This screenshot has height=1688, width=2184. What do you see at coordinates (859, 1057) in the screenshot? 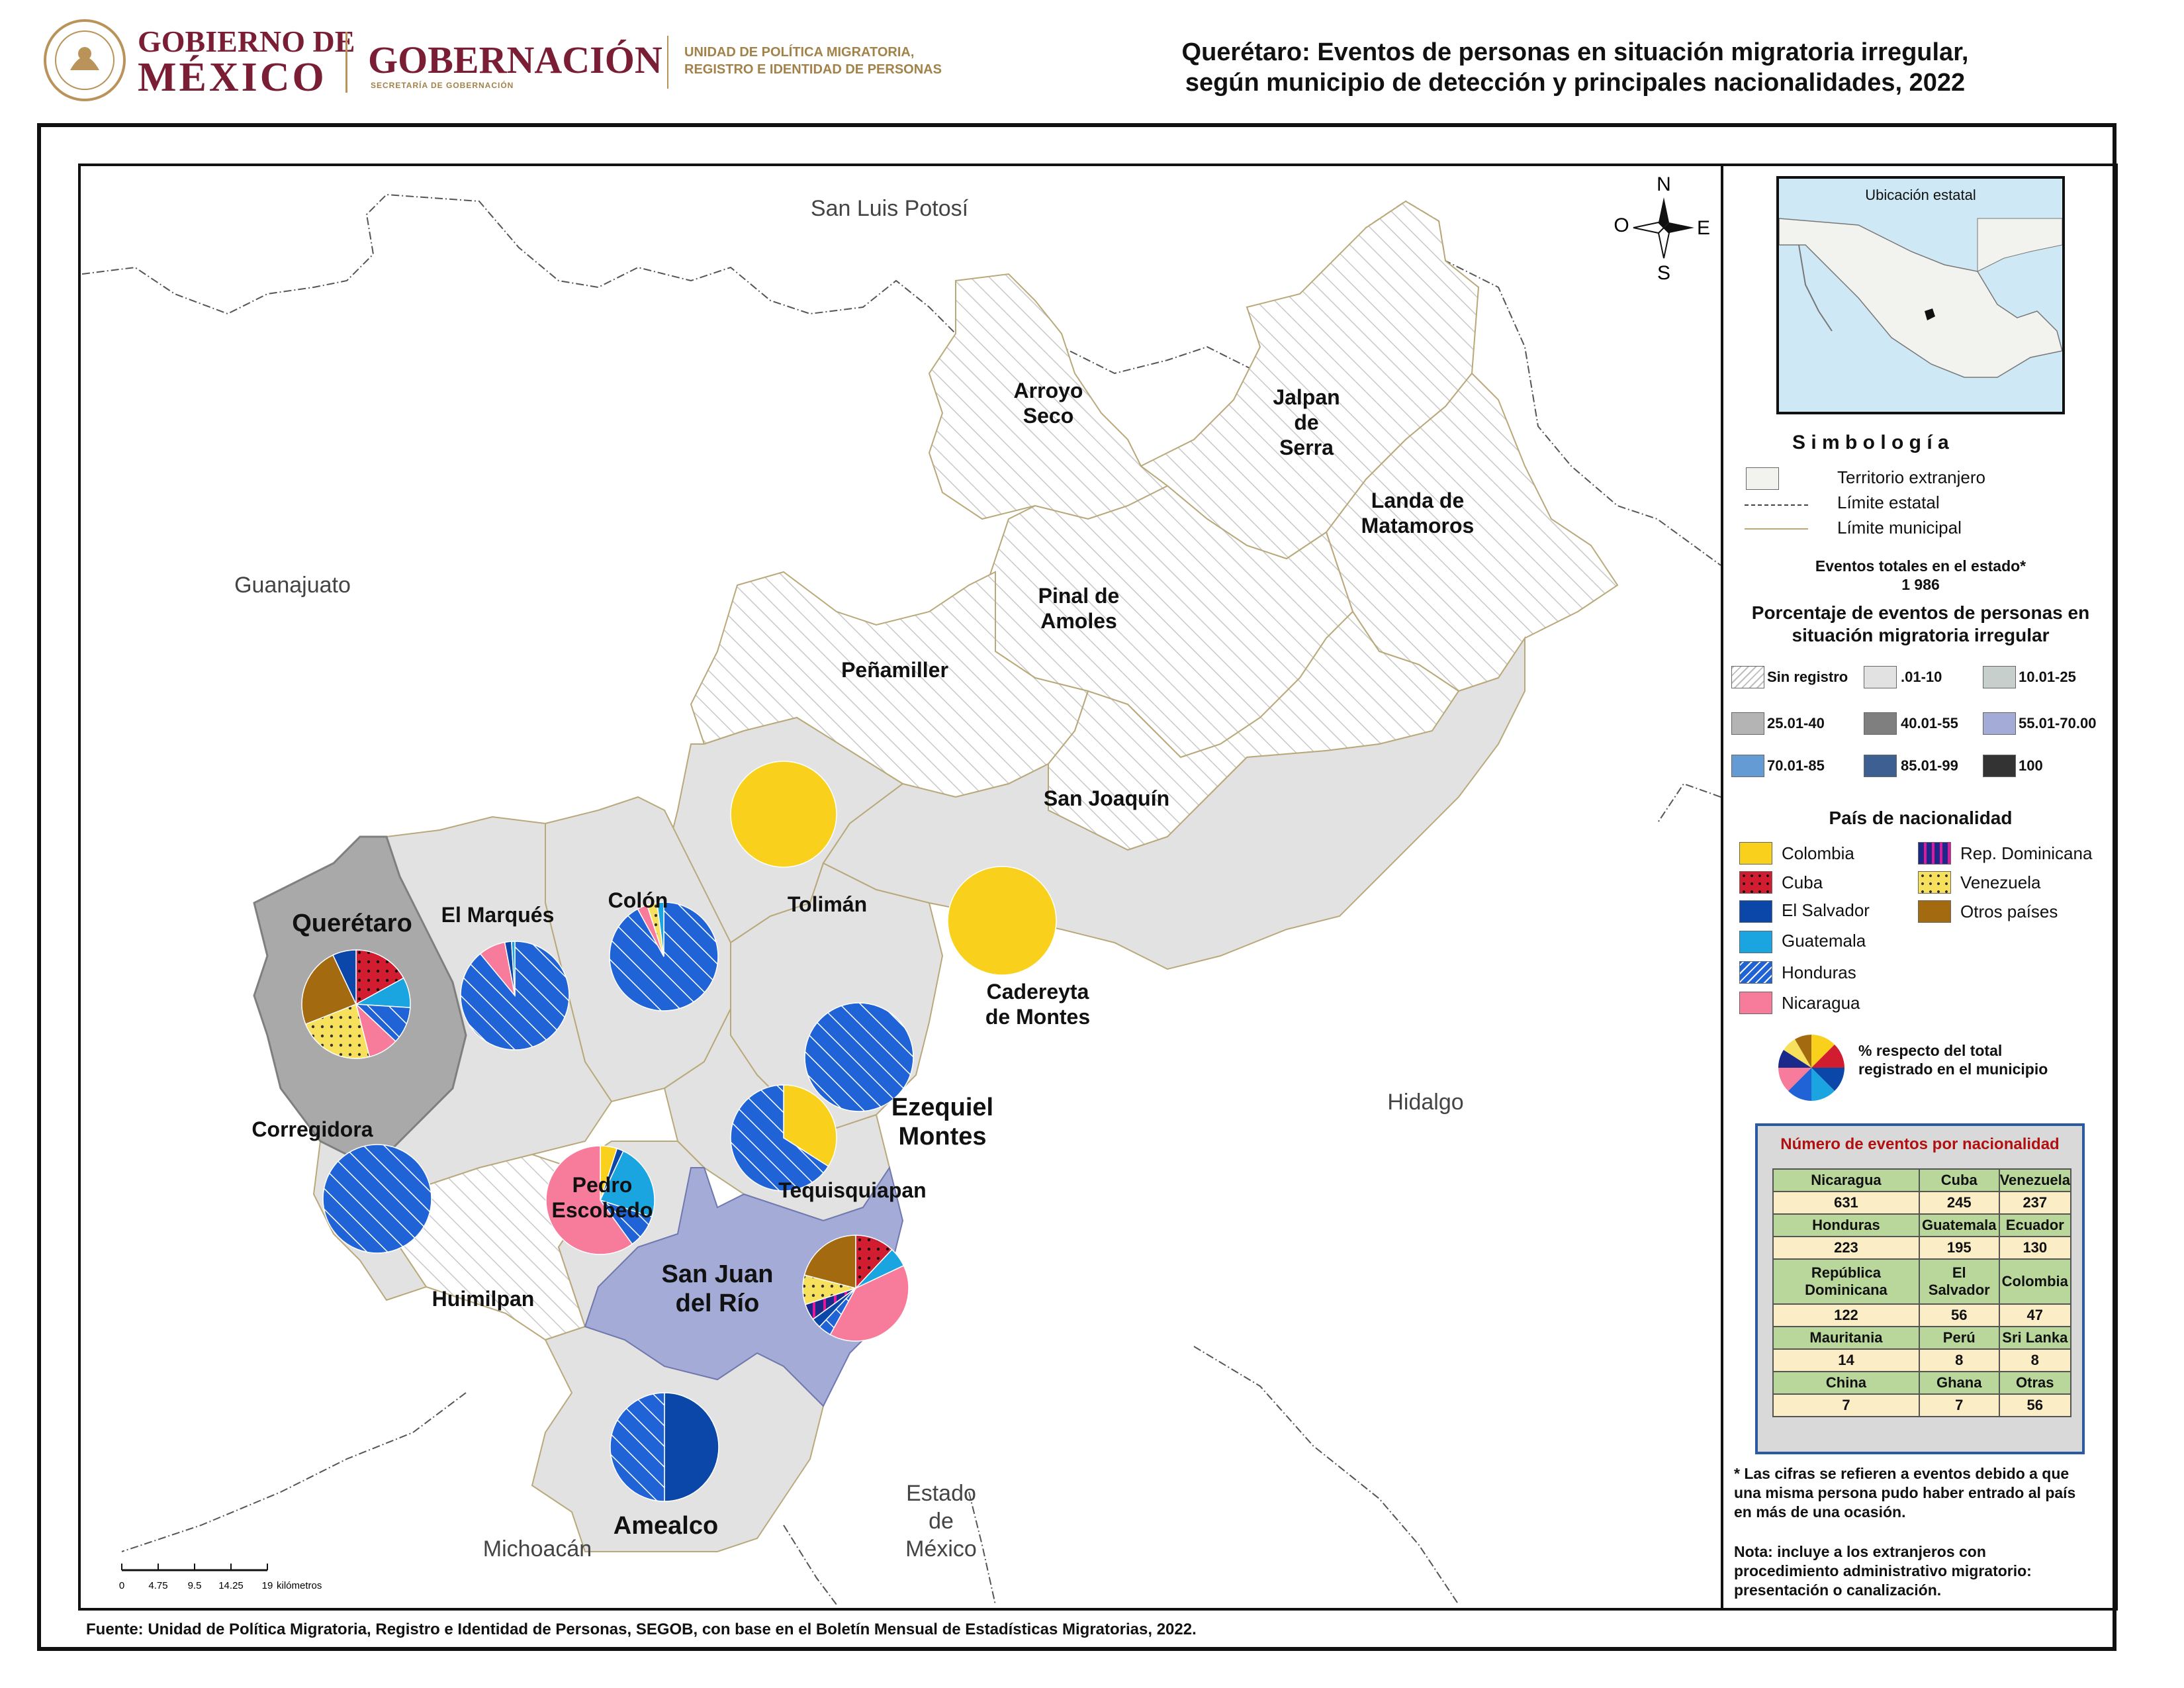
I see `pie-slice-ezequiel-montes-honduras` at bounding box center [859, 1057].